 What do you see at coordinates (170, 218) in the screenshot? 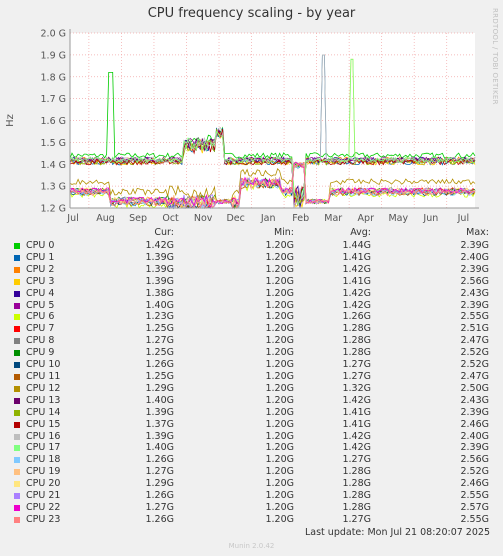
I see `x-tick-label: Oct` at bounding box center [170, 218].